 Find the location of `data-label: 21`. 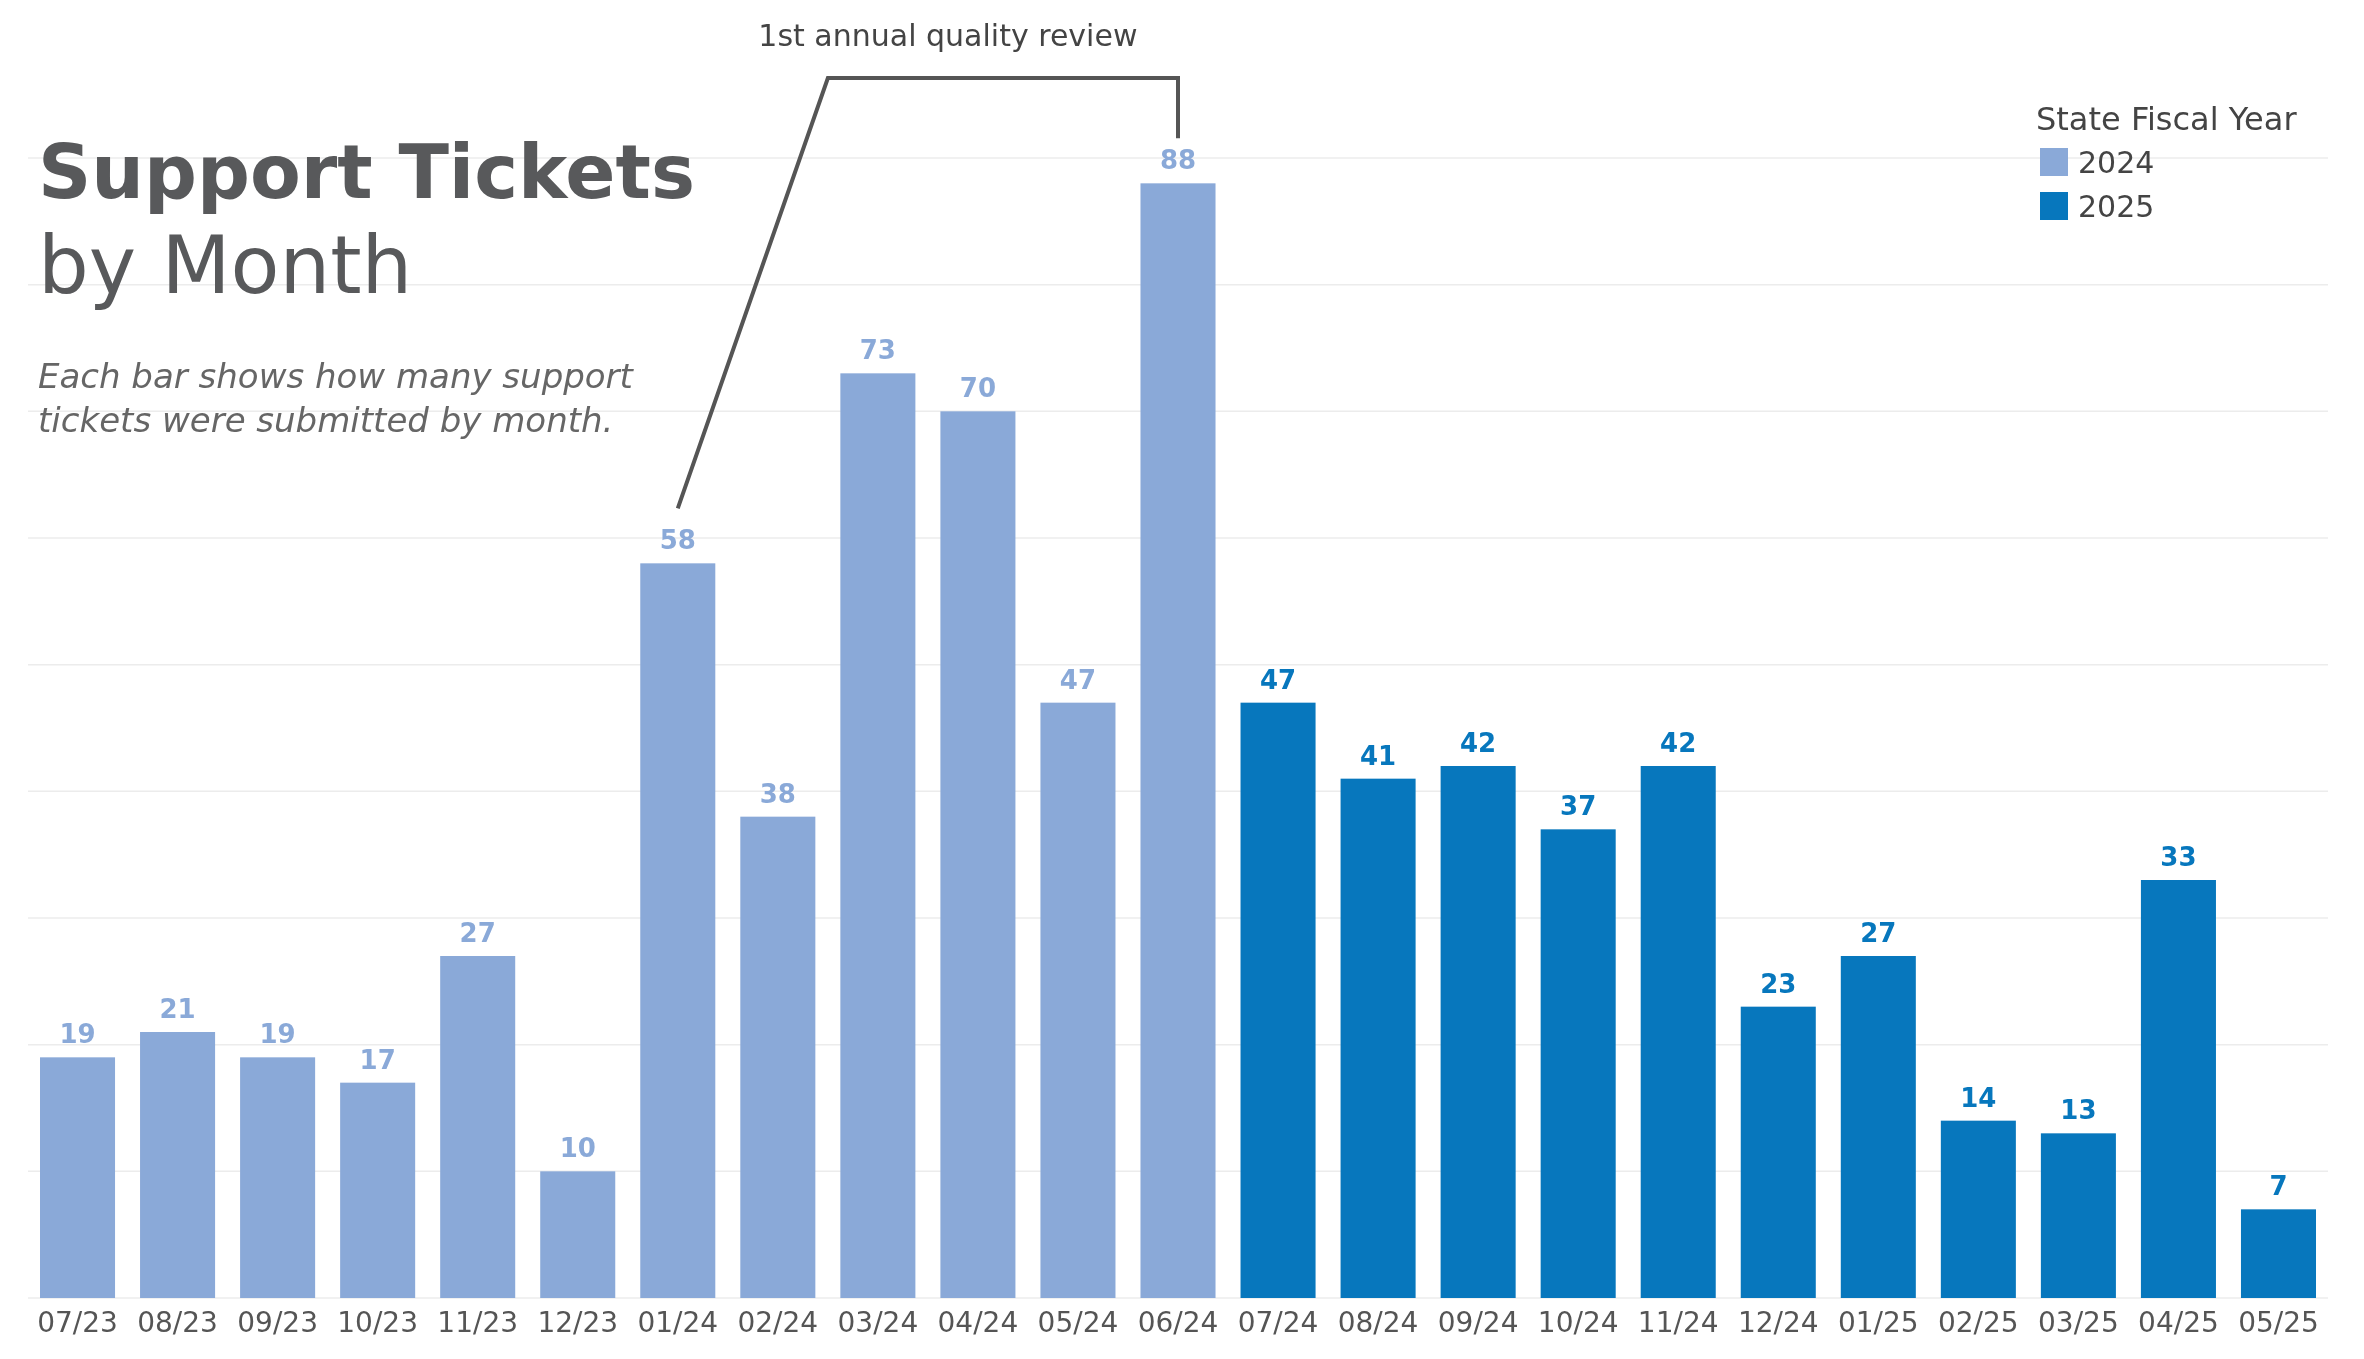

data-label: 21 is located at coordinates (177, 1009).